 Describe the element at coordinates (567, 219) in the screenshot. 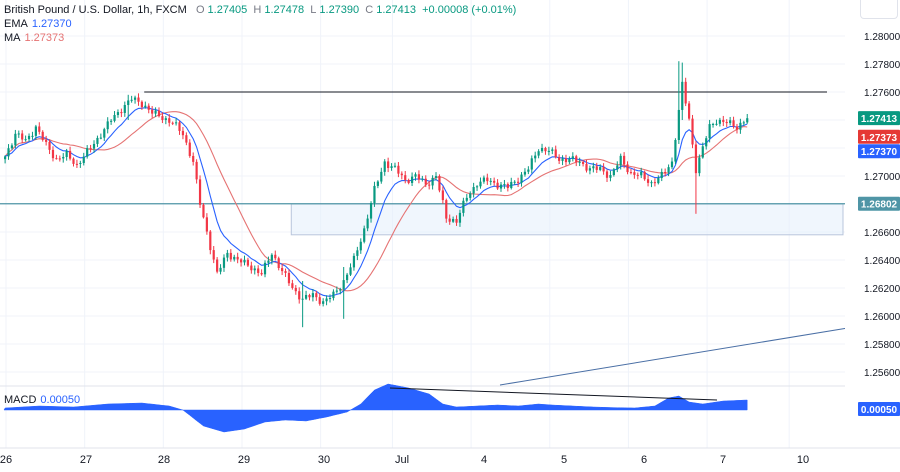

I see `support-zone-box` at that location.